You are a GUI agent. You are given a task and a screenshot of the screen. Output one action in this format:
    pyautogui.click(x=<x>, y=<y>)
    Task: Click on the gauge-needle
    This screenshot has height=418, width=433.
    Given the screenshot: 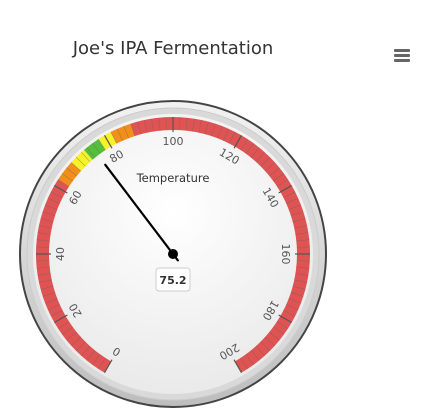 What is the action you would take?
    pyautogui.click(x=141, y=212)
    